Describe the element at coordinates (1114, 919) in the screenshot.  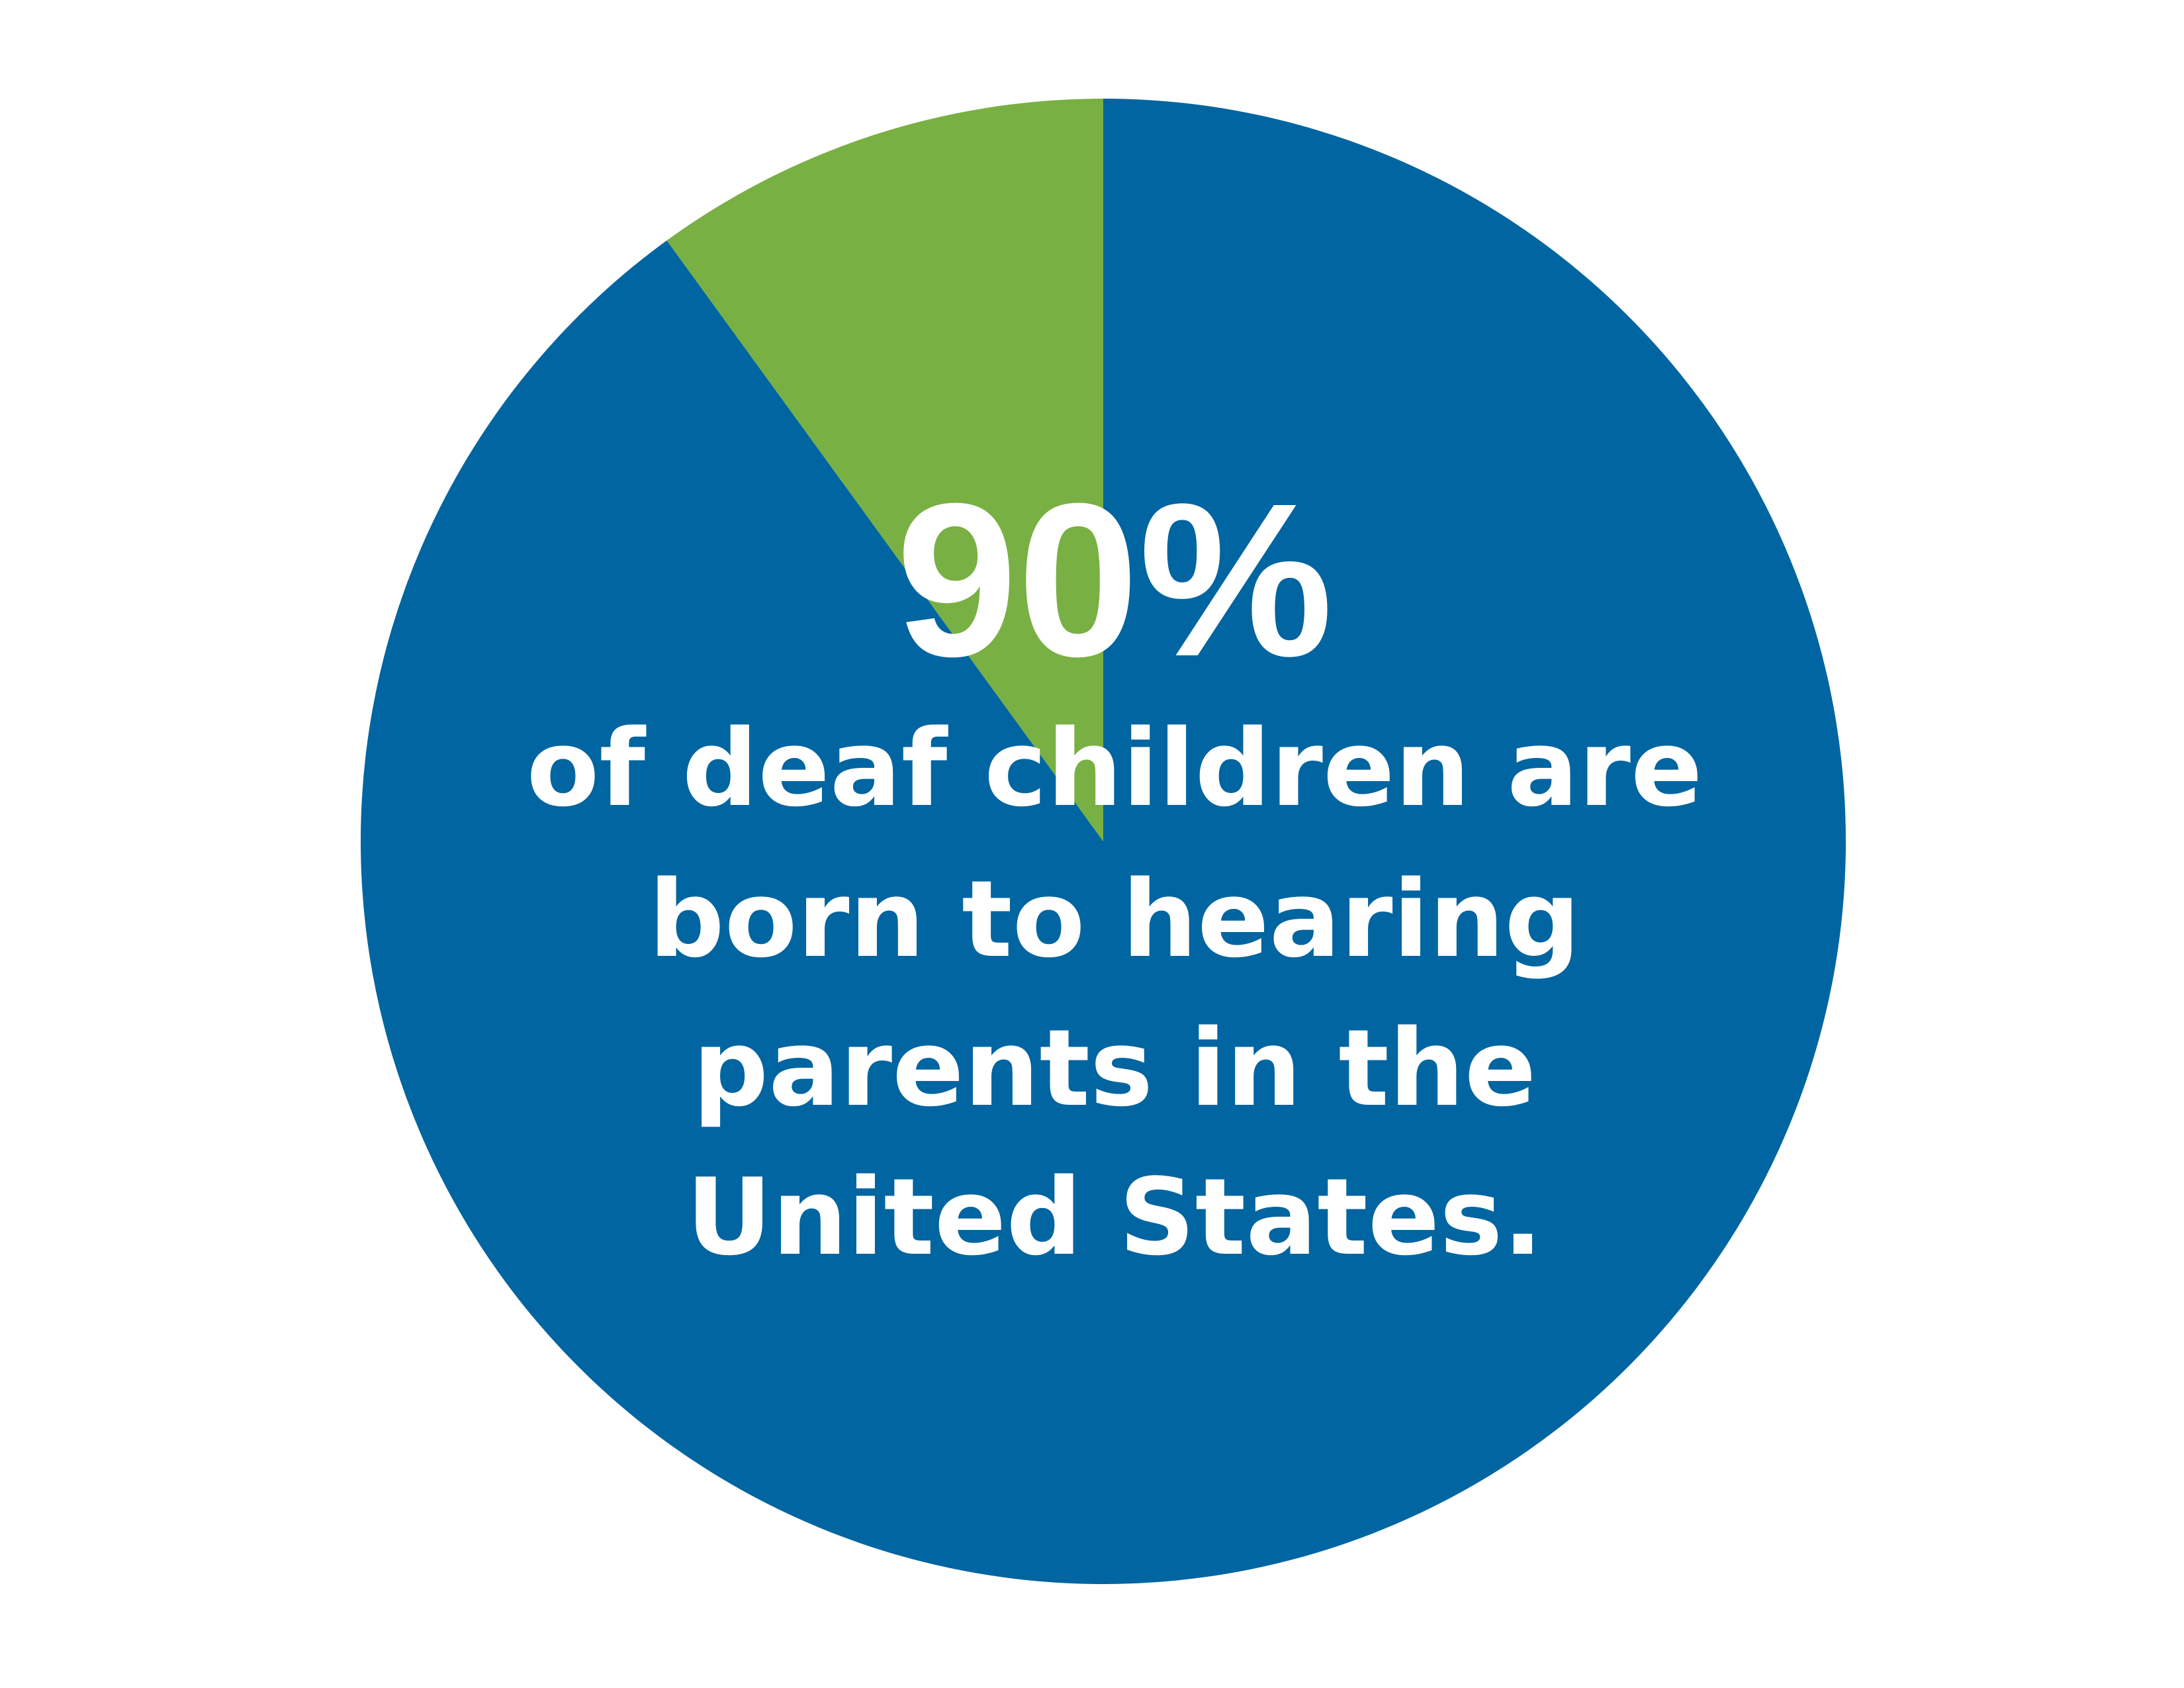
I see `caption-line: born to hearing` at that location.